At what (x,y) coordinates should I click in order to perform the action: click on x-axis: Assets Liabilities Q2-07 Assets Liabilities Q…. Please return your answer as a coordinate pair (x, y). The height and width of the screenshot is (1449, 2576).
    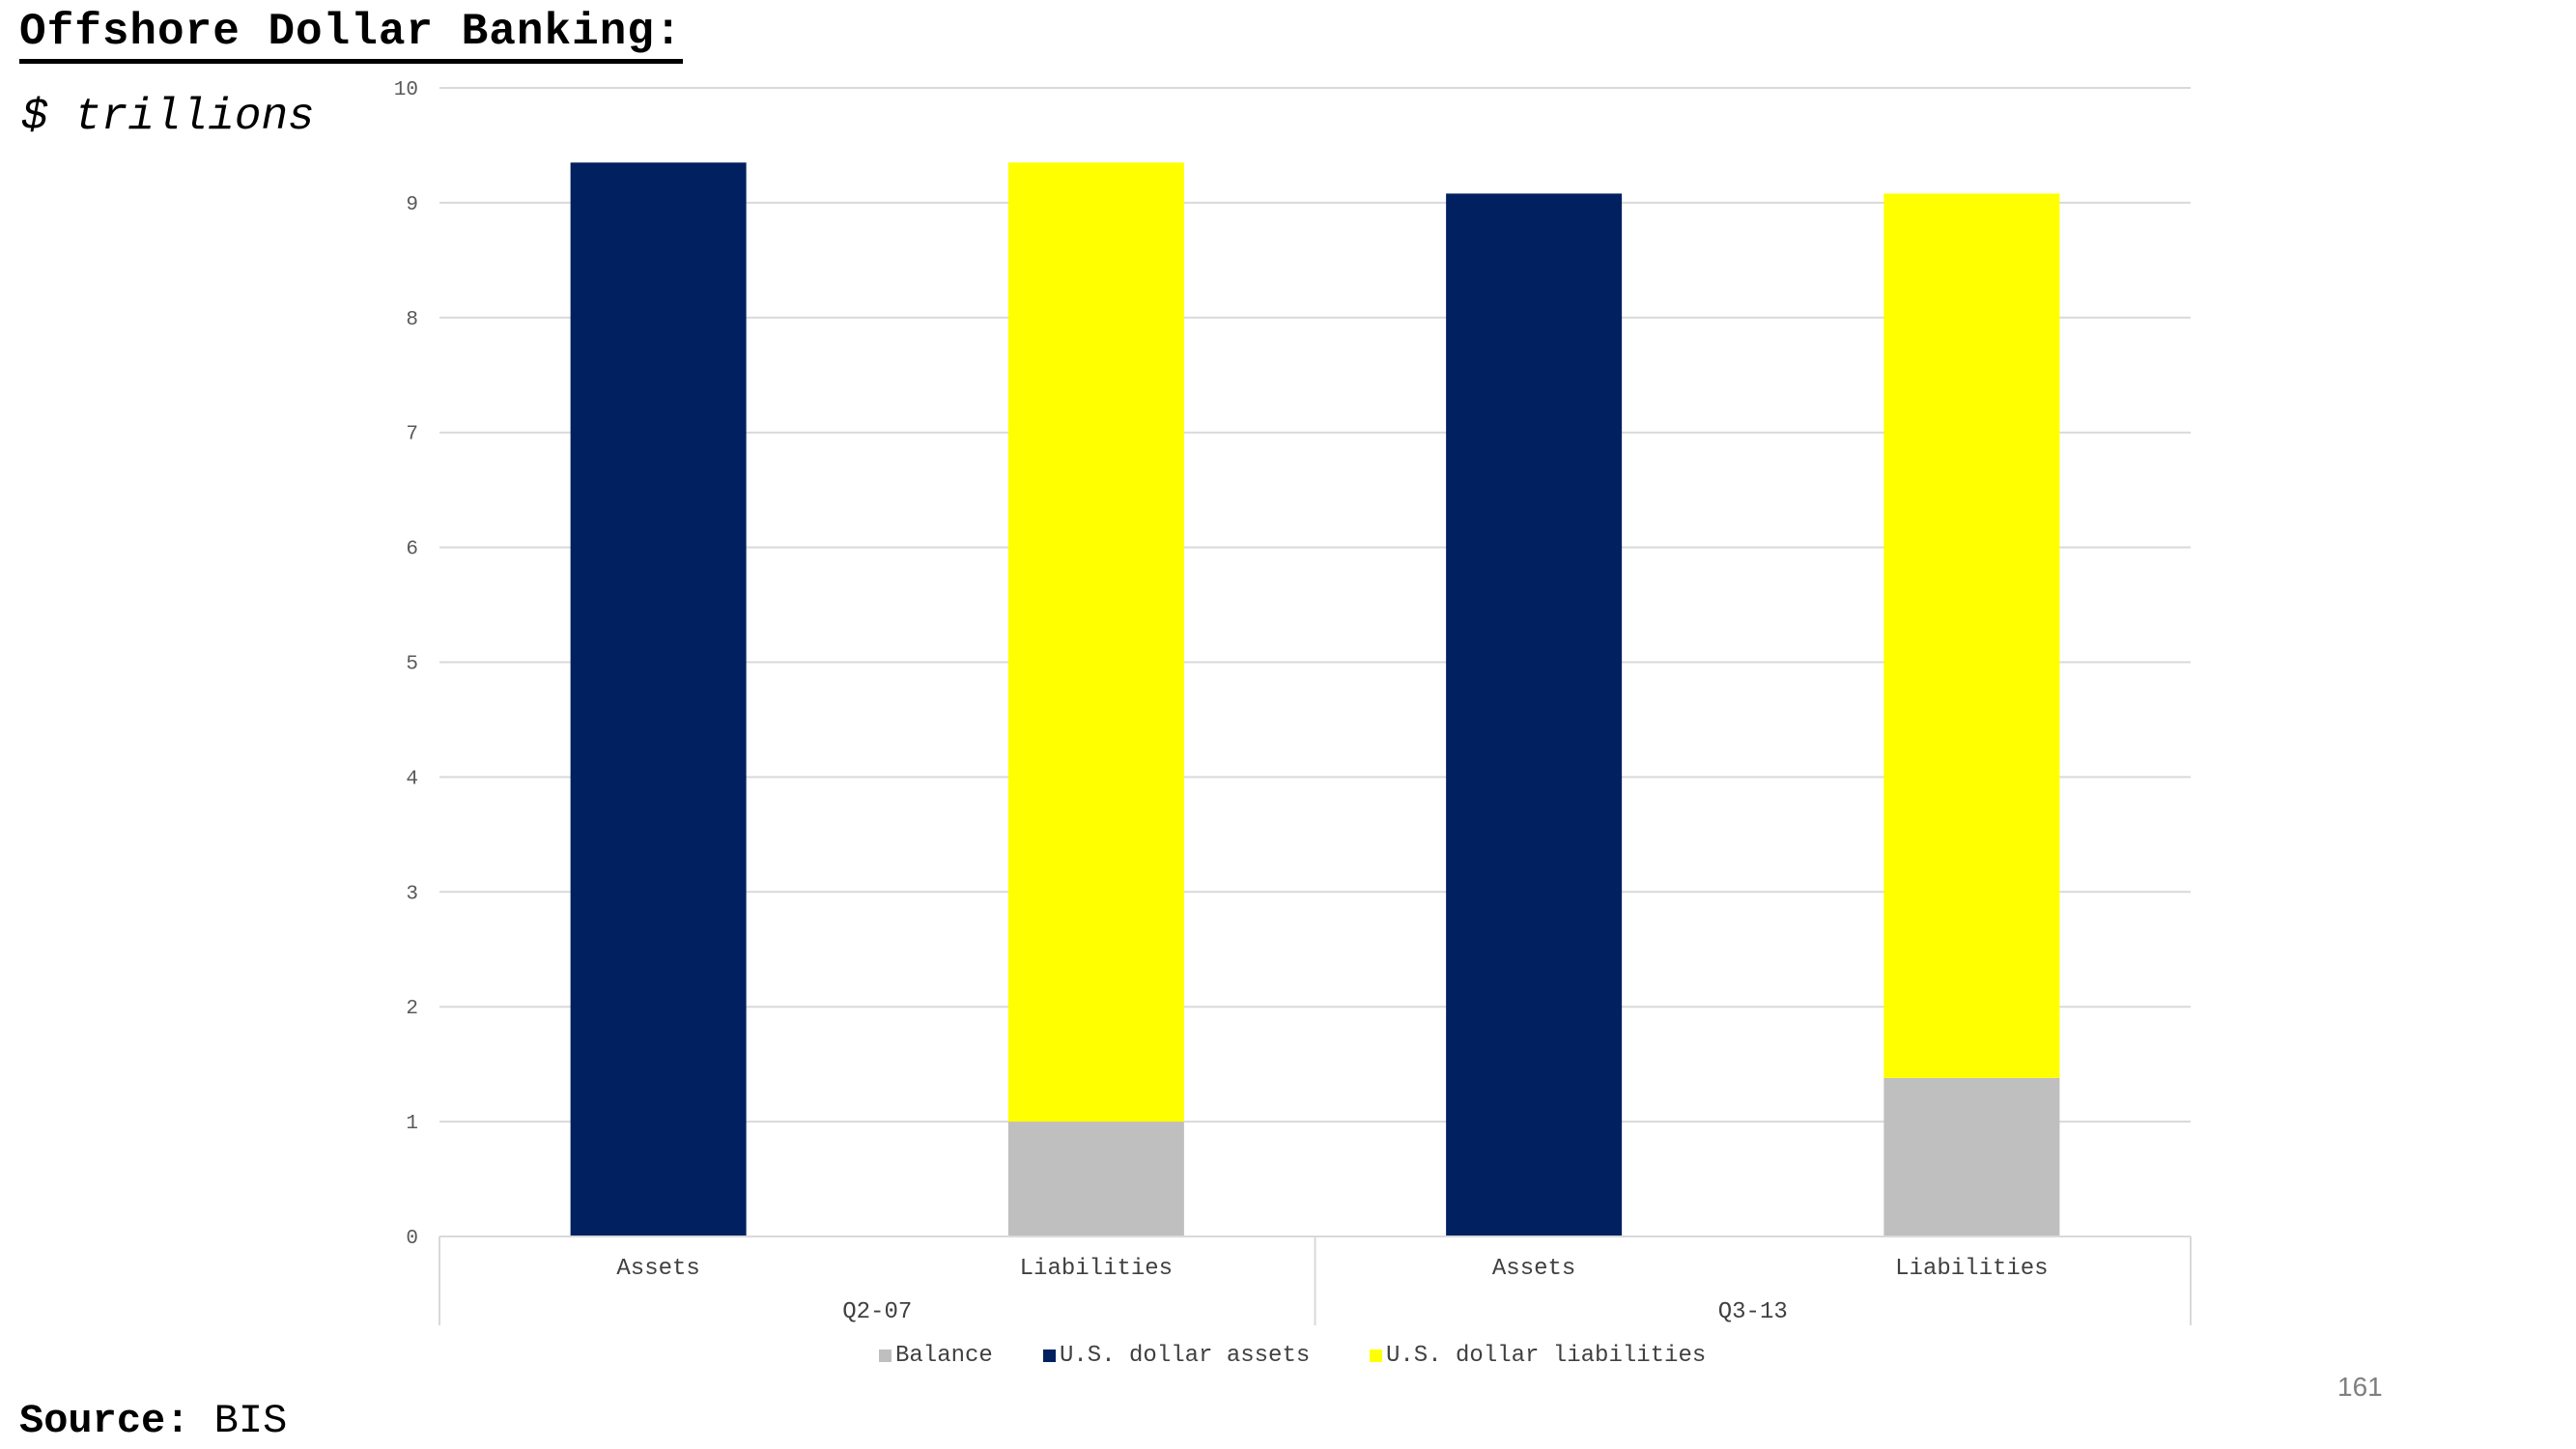
    Looking at the image, I should click on (1315, 1280).